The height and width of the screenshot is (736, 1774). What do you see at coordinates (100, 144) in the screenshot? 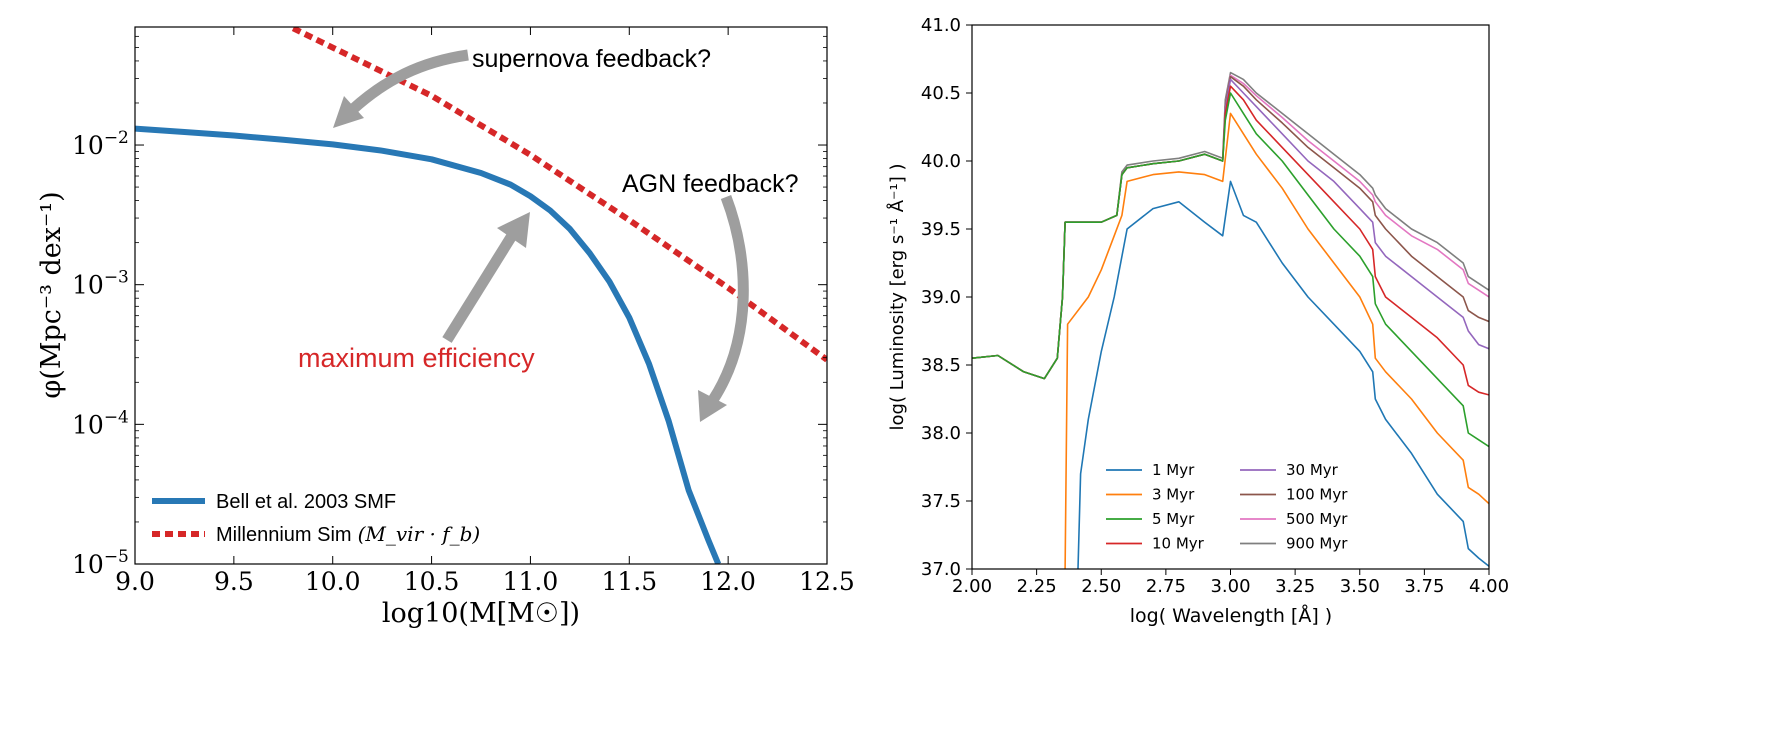
I see `left-y-tick-label-0: 10⁻²` at bounding box center [100, 144].